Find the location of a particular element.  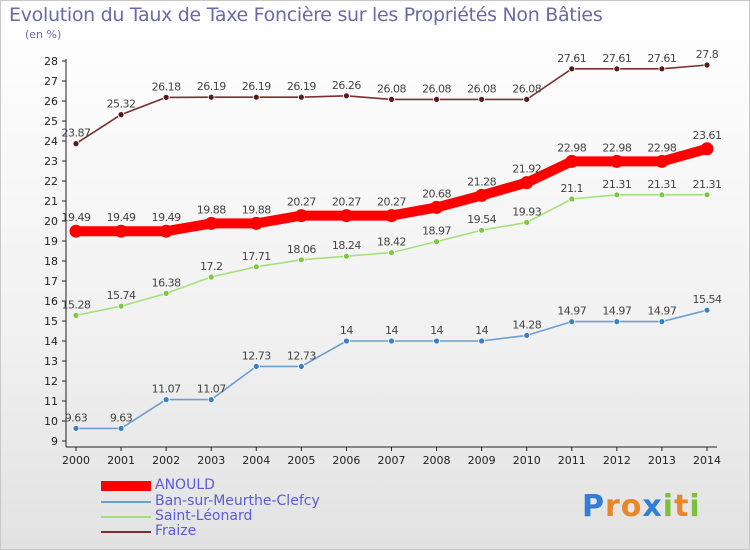

x-tick-label: 2007 is located at coordinates (392, 460).